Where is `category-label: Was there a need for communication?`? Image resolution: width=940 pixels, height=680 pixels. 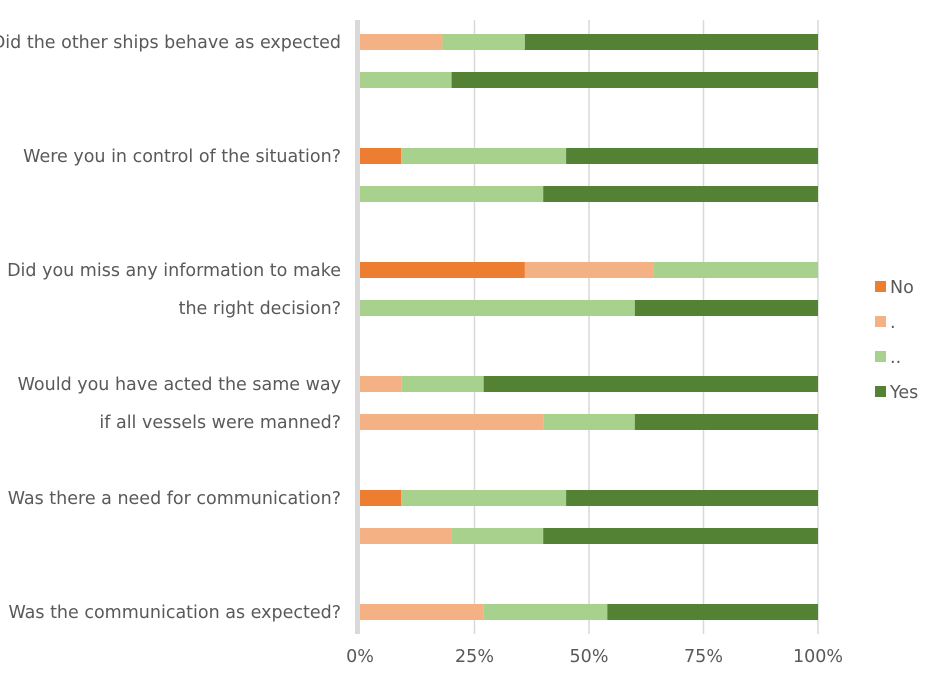
category-label: Was there a need for communication? is located at coordinates (174, 499).